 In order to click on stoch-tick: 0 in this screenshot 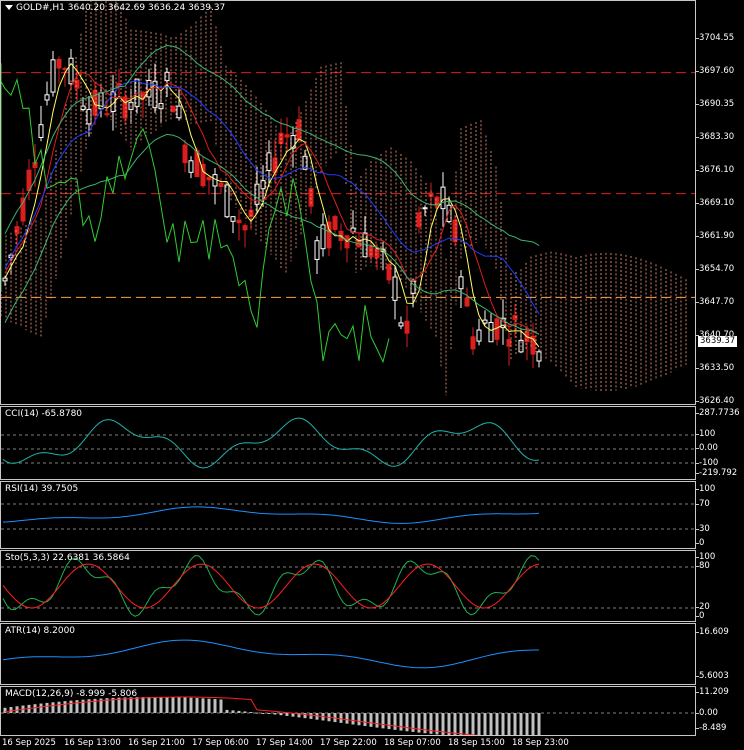, I will do `click(700, 616)`.